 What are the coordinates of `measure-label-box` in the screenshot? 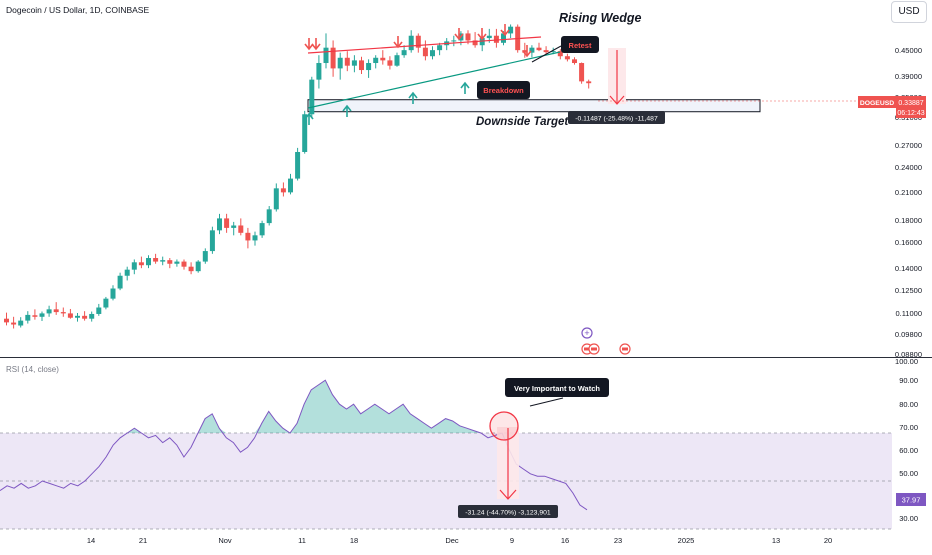 It's located at (616, 117).